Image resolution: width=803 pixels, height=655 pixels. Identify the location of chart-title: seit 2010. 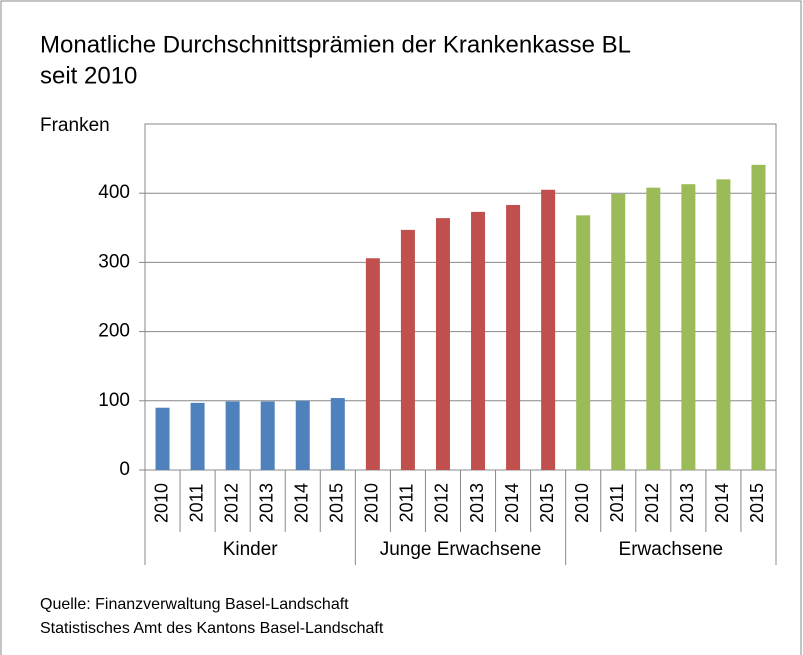
(88, 75).